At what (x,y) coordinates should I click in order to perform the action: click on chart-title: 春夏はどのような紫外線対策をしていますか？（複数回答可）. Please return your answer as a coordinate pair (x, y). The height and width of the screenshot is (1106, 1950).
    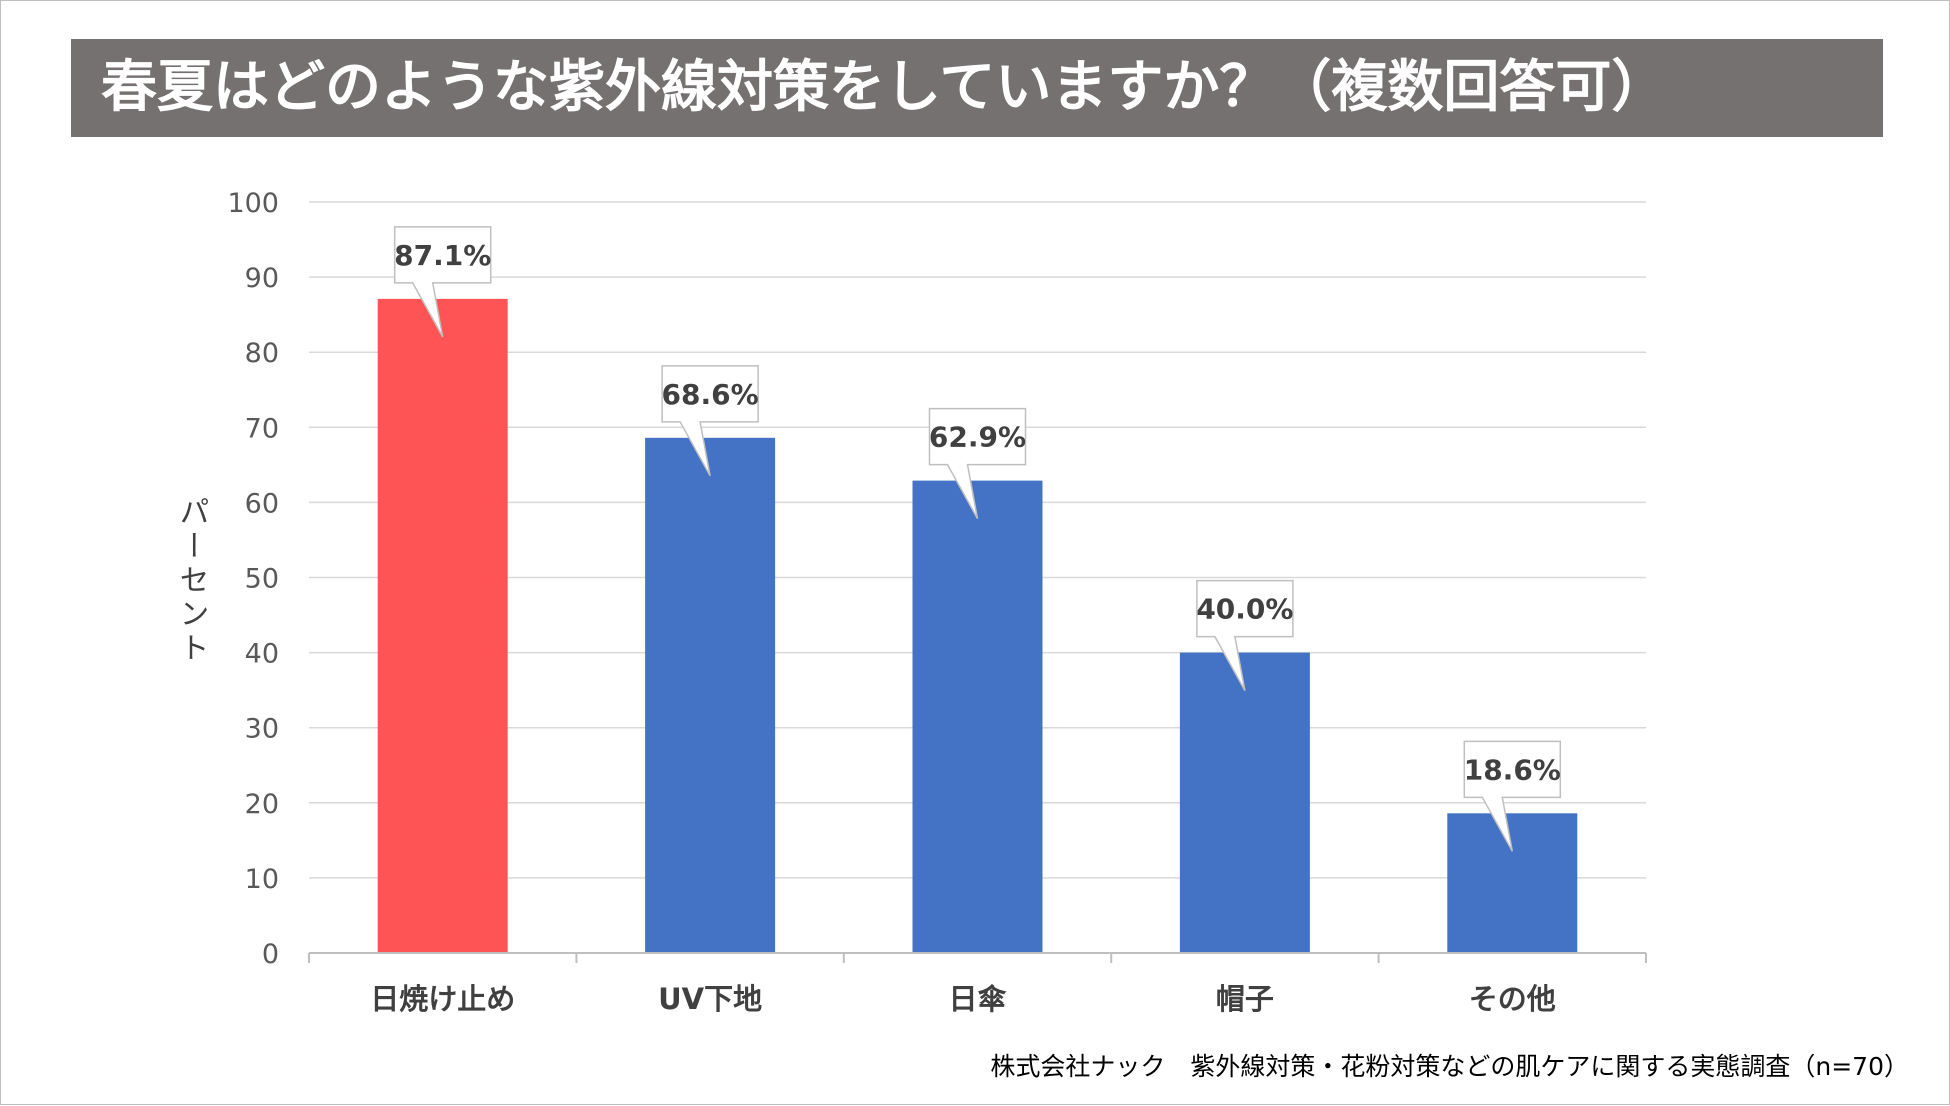
    Looking at the image, I should click on (977, 88).